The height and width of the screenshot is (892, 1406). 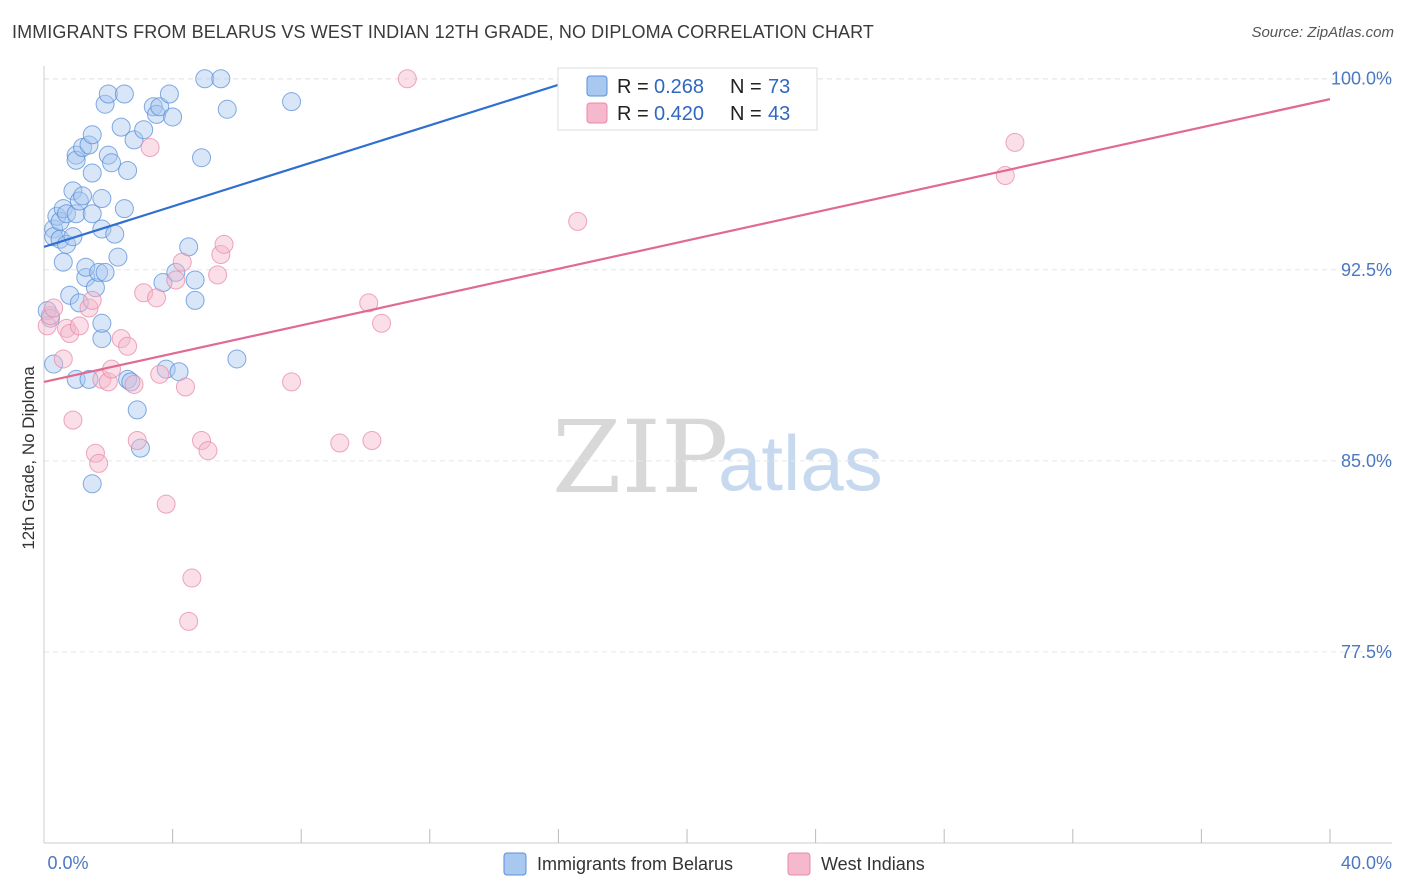 I want to click on legend-r-label-westindian: R =, so click(x=633, y=114).